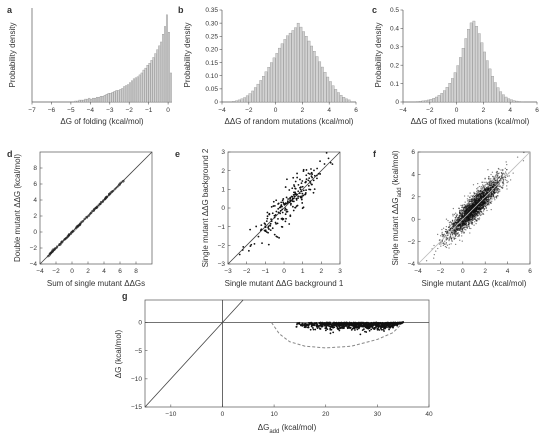 The image size is (550, 438). What do you see at coordinates (88, 271) in the screenshot?
I see `x-tick-label-d: 2` at bounding box center [88, 271].